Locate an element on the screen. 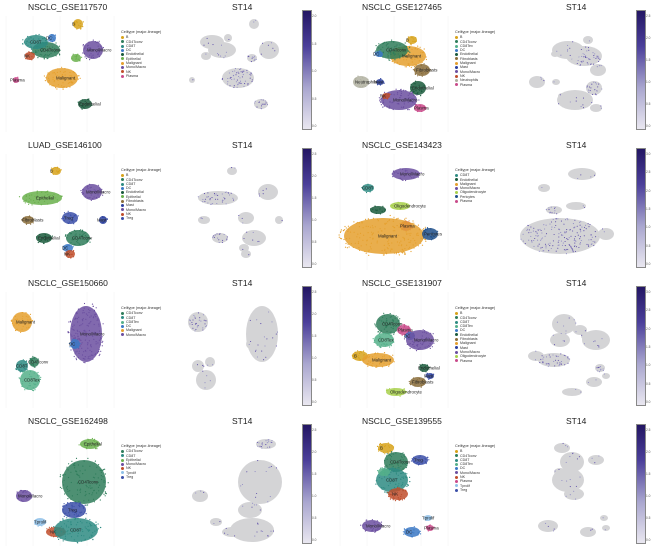  colorbar-tick-label: 0.0 is located at coordinates (648, 540).